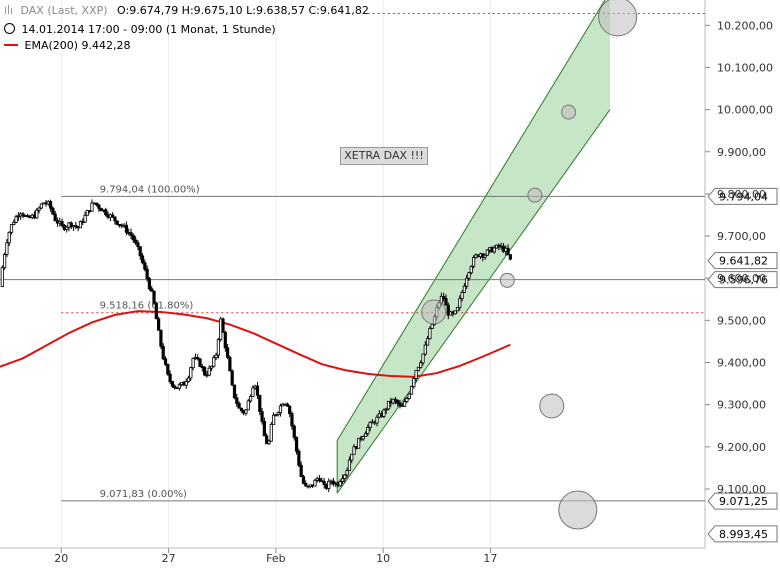 This screenshot has height=570, width=780. I want to click on y-tick-label: 9.100,00, so click(741, 489).